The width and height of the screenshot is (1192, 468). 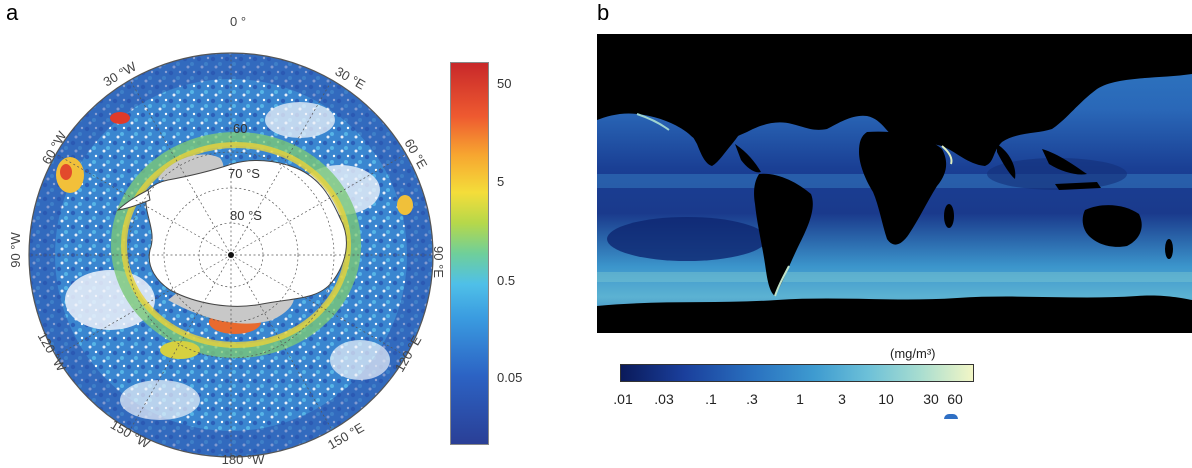 What do you see at coordinates (711, 399) in the screenshot?
I see `colorbar-b-tick-2: .1` at bounding box center [711, 399].